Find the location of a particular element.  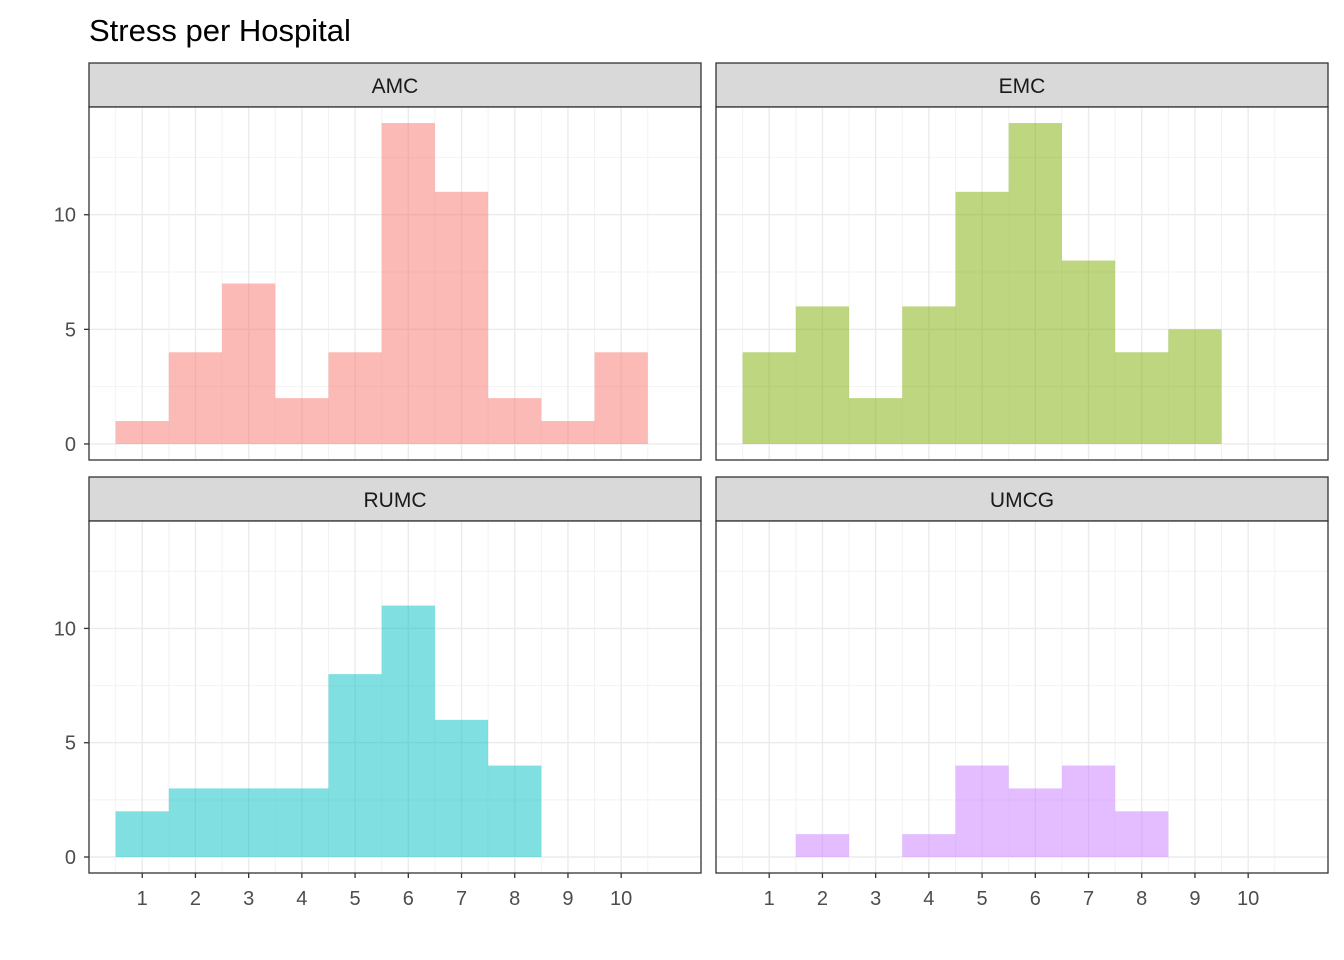

bars-umcg is located at coordinates (982, 811).